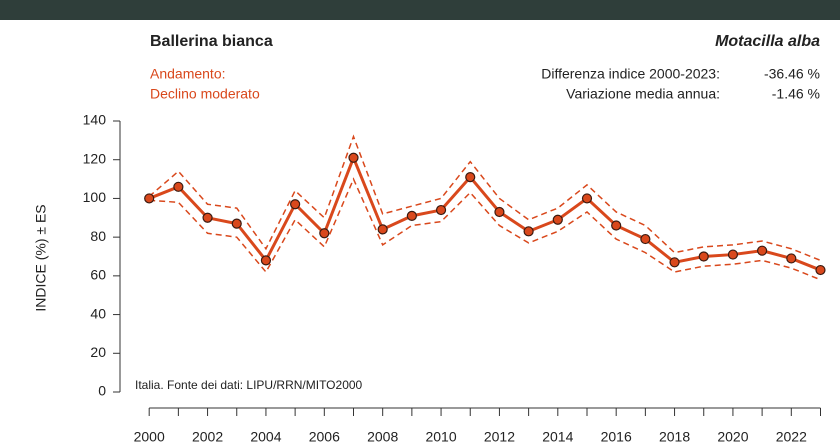 The width and height of the screenshot is (840, 446). Describe the element at coordinates (792, 74) in the screenshot. I see `stat-value: -36.46 %` at that location.